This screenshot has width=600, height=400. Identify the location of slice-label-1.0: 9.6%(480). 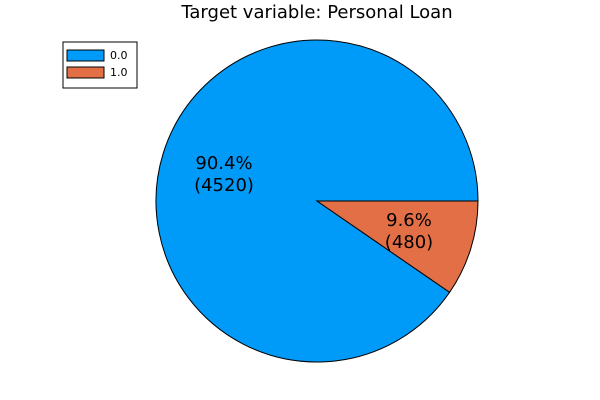
(409, 231).